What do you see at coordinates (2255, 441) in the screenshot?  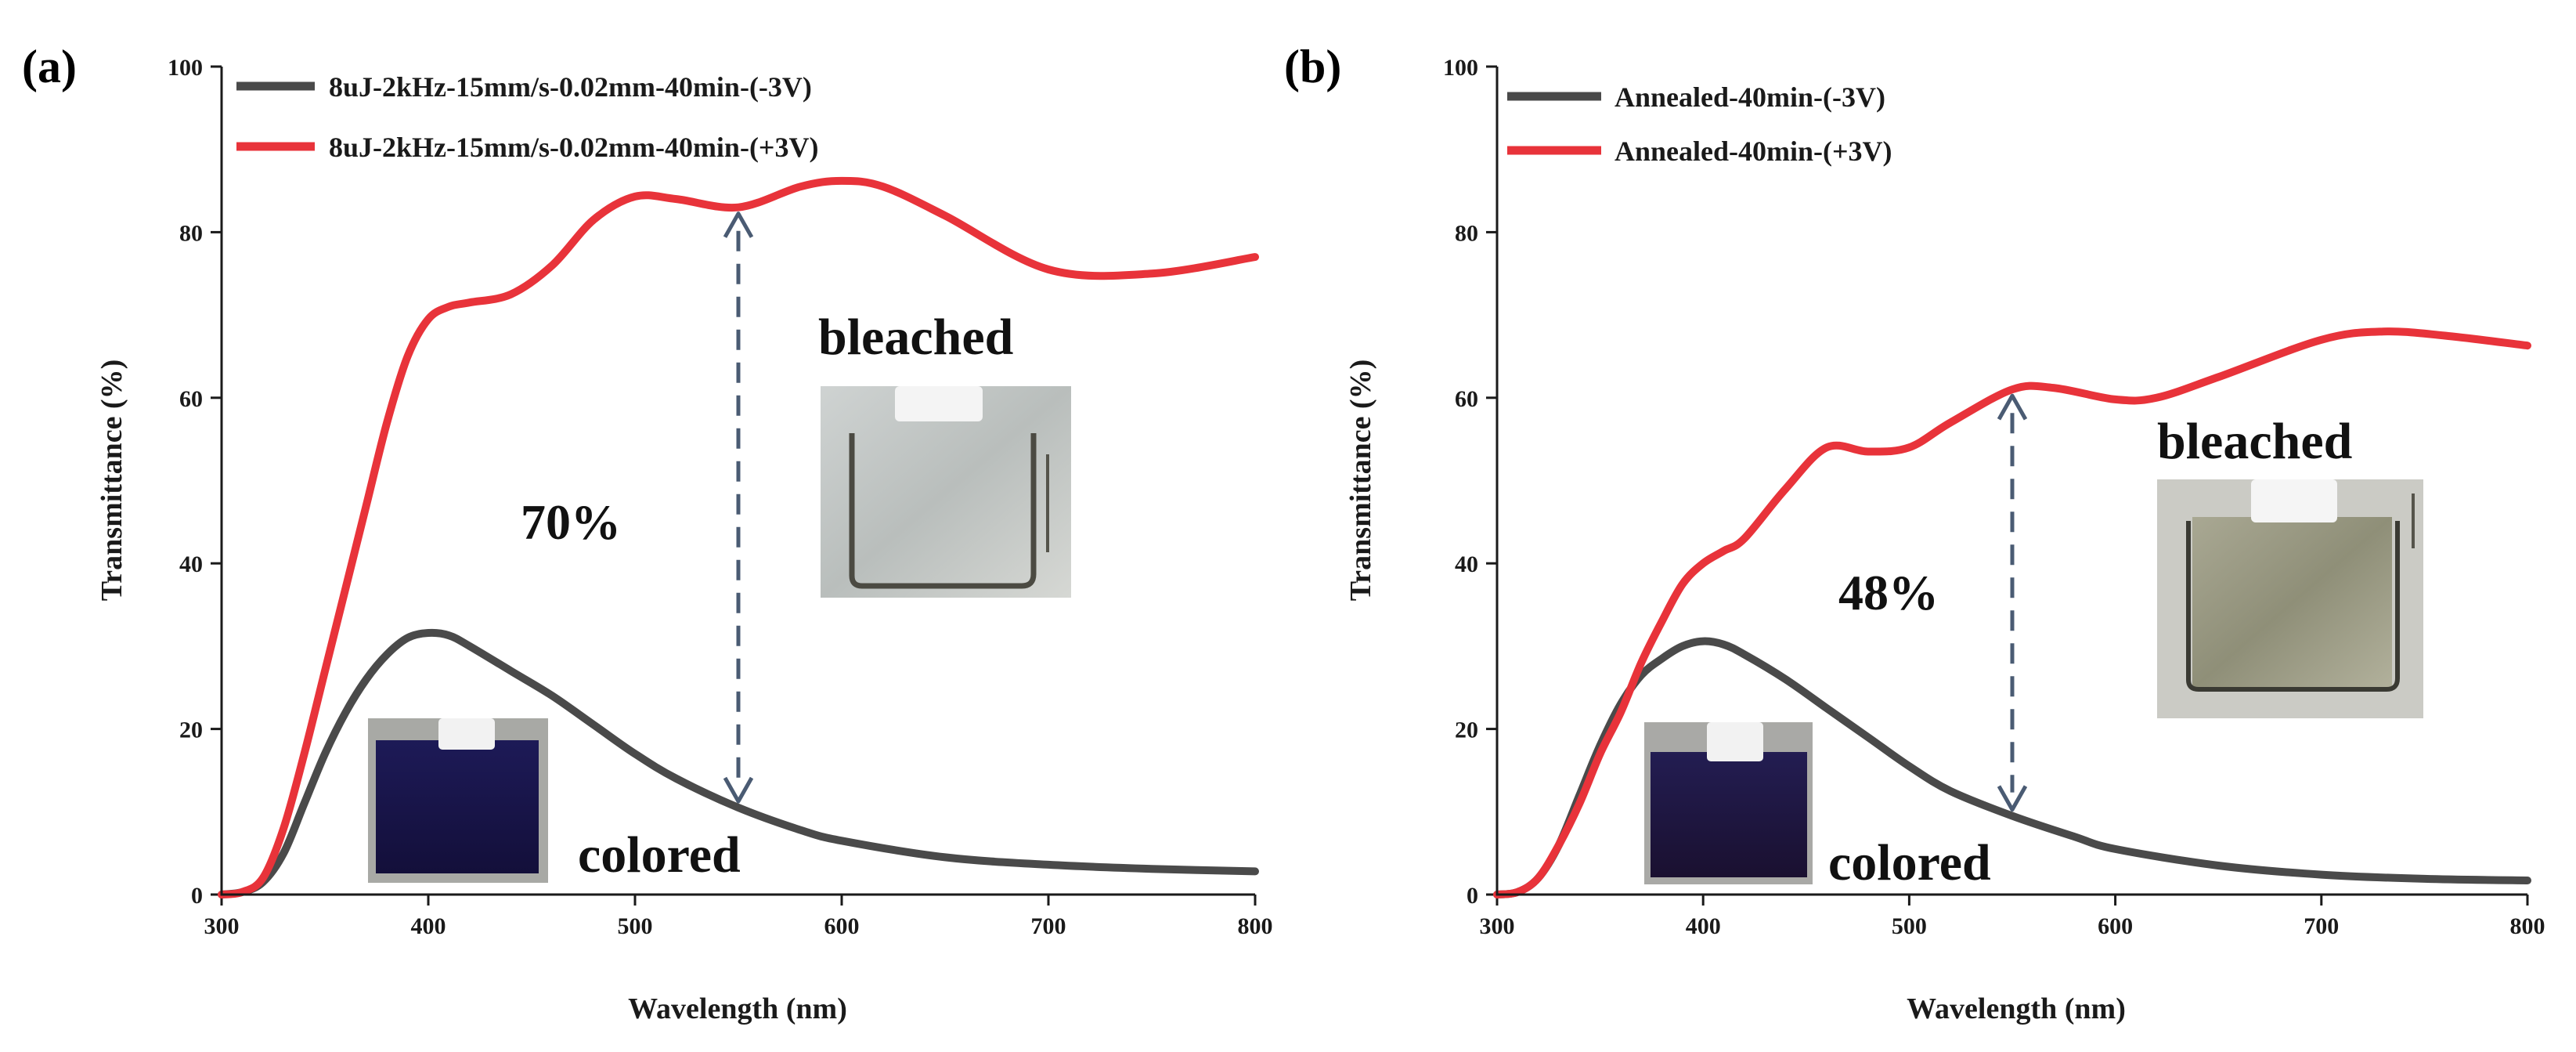 I see `annotation-bleached-b: bleached` at bounding box center [2255, 441].